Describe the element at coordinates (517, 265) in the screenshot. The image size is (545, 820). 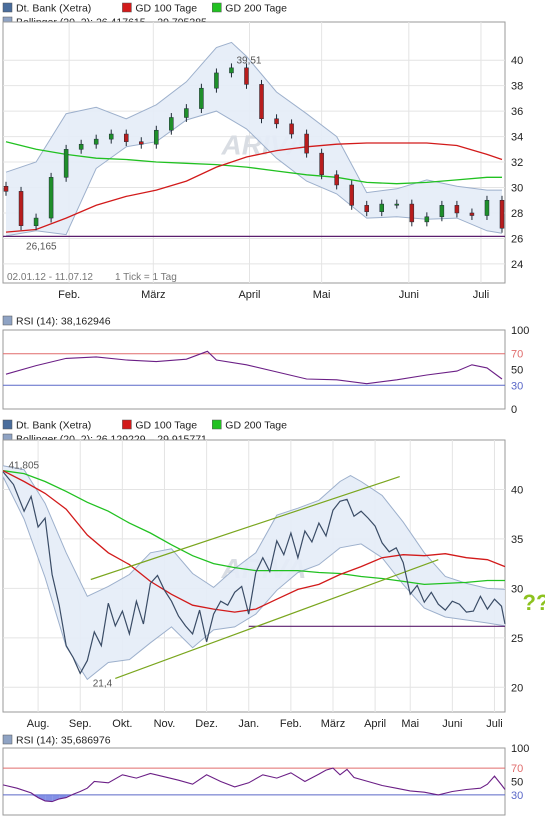
I see `y-tick-label: 24` at that location.